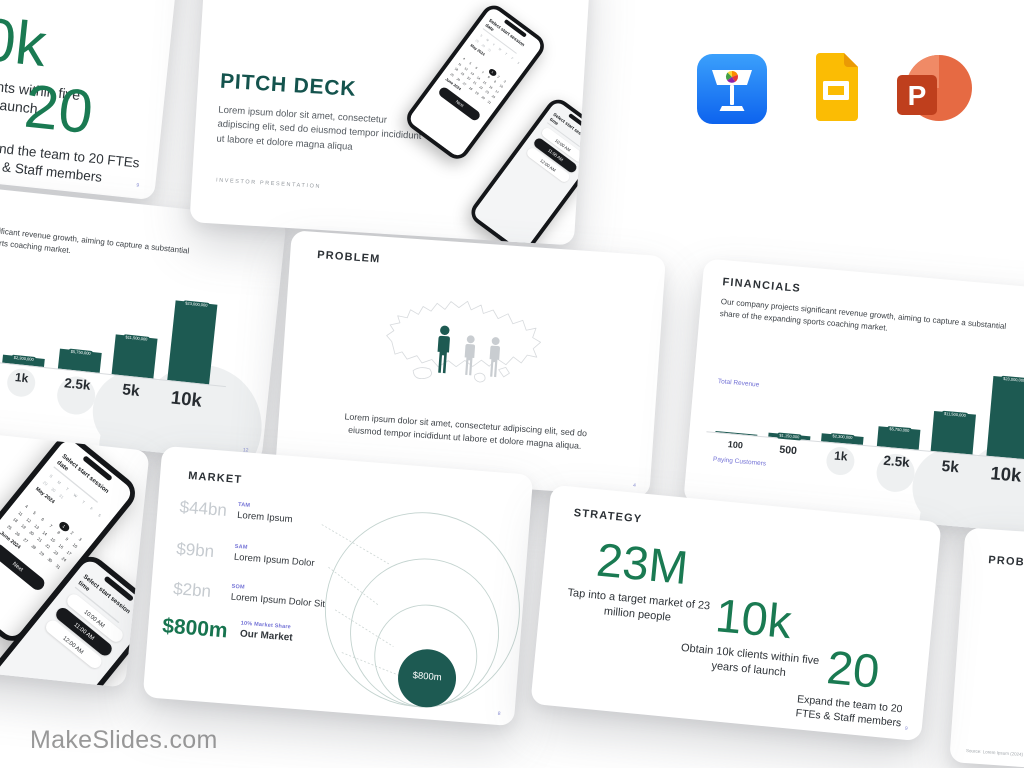 This screenshot has width=1024, height=768. I want to click on keynote-icon, so click(732, 89).